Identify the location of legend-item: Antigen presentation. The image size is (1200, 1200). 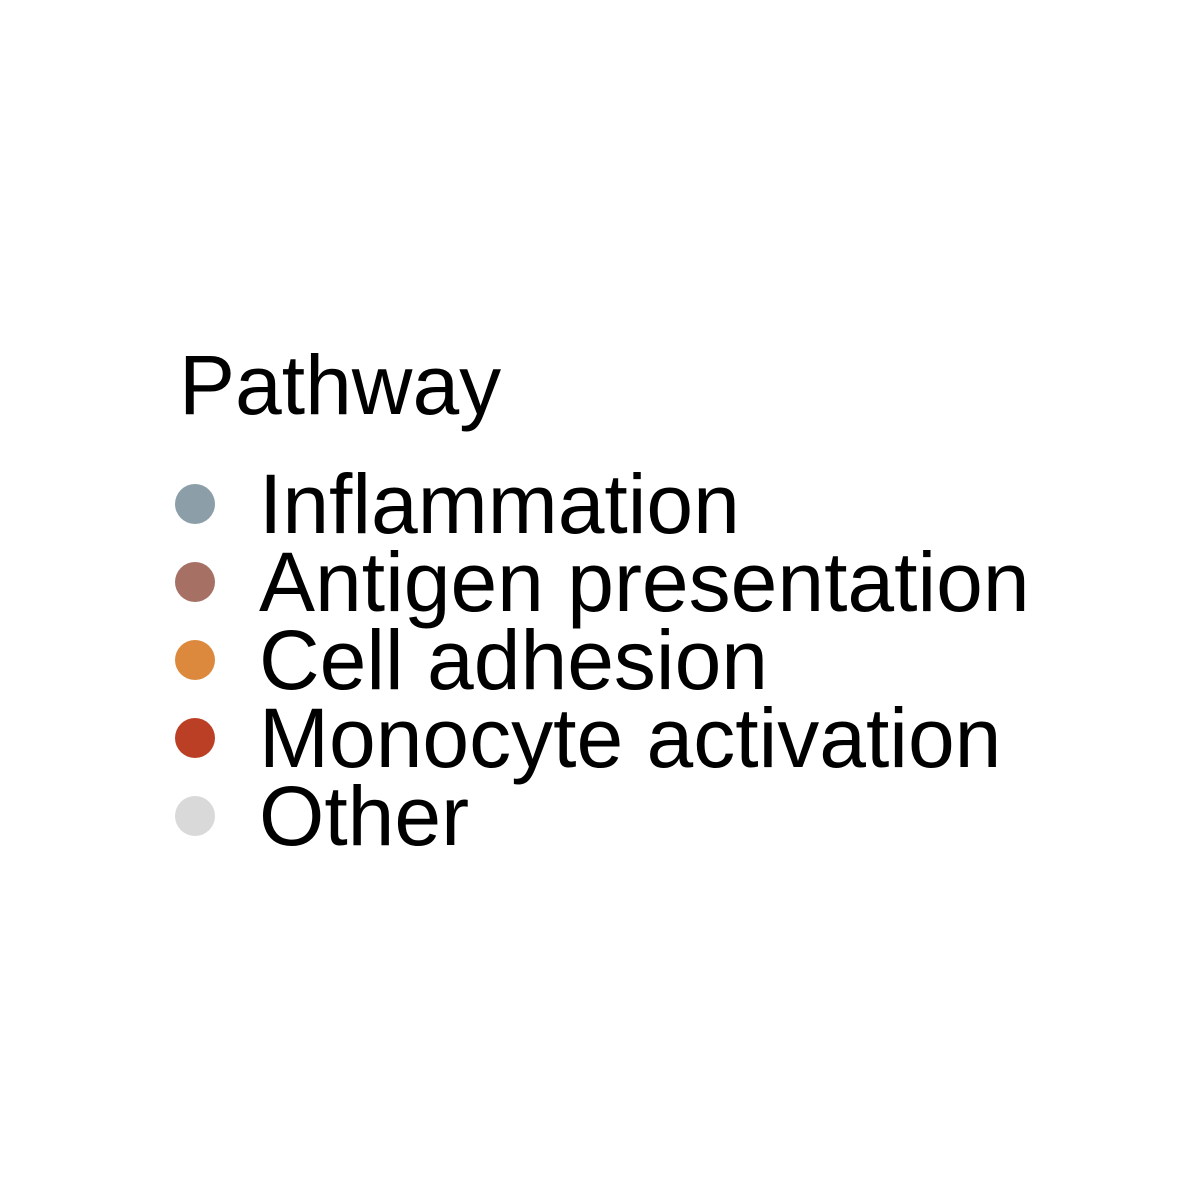
(602, 582).